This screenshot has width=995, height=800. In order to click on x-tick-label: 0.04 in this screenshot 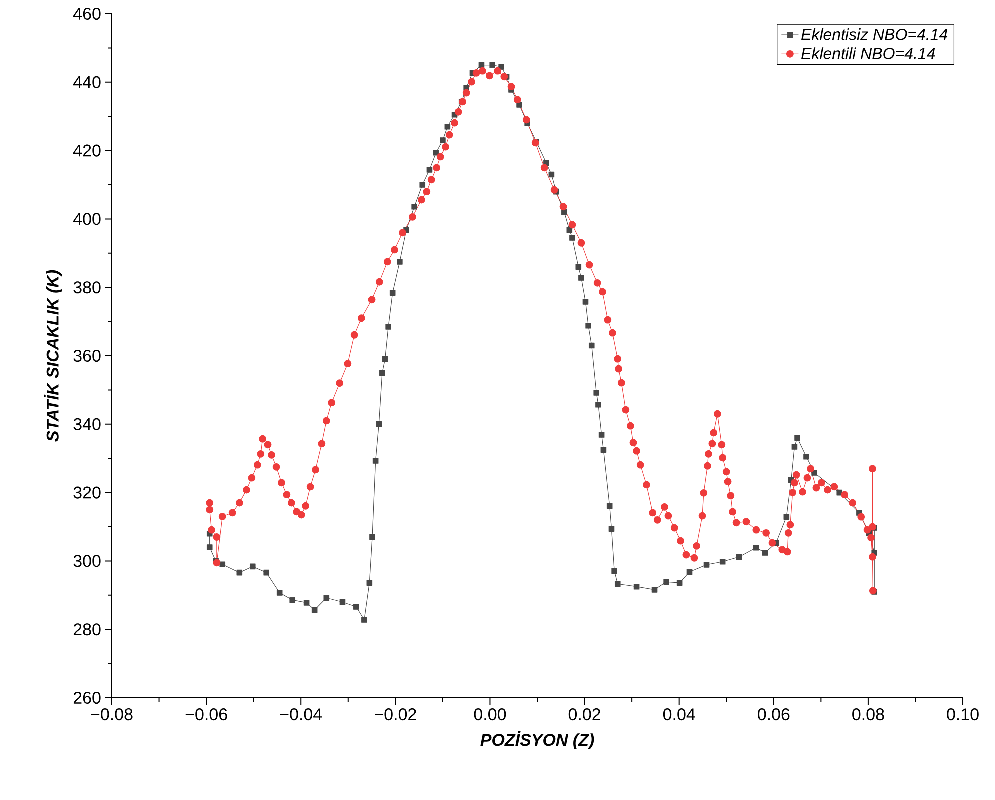, I will do `click(679, 714)`.